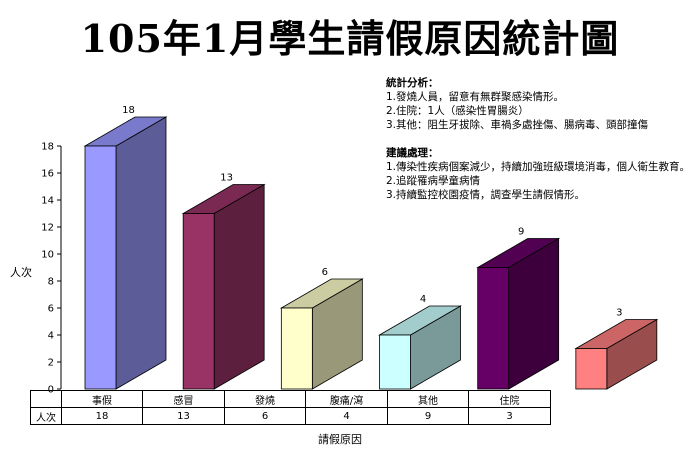 This screenshot has width=700, height=449. I want to click on value-cell: 4, so click(346, 416).